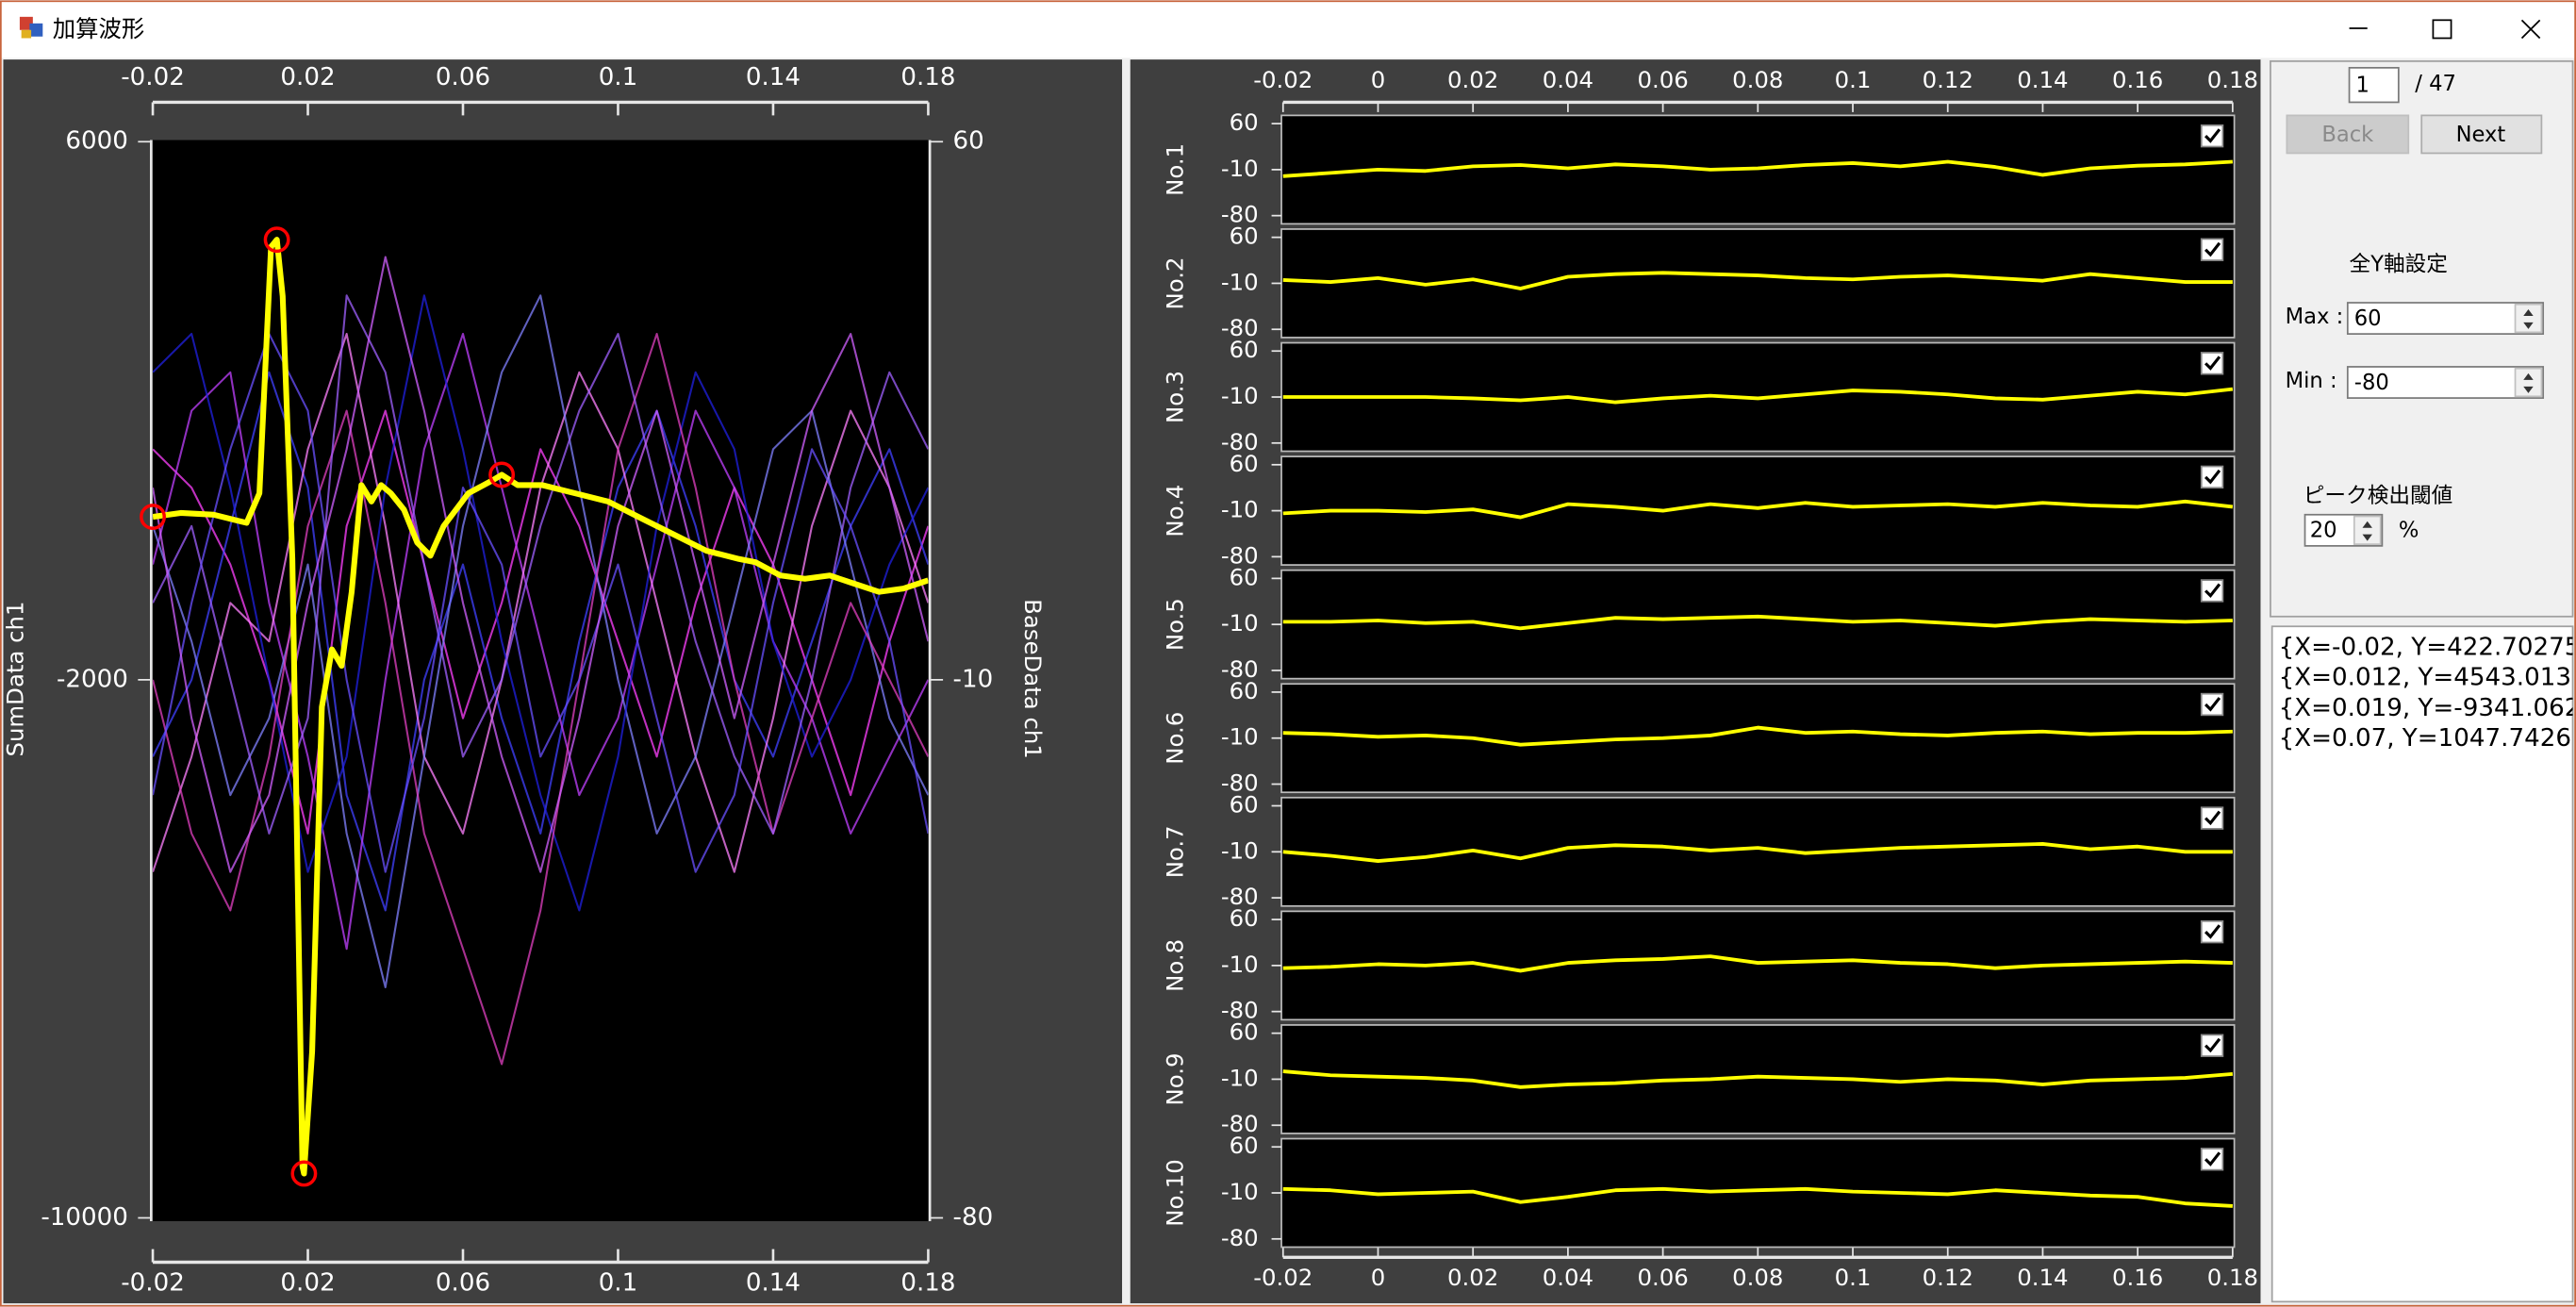 The height and width of the screenshot is (1307, 2576). Describe the element at coordinates (2348, 134) in the screenshot. I see `back-button` at that location.